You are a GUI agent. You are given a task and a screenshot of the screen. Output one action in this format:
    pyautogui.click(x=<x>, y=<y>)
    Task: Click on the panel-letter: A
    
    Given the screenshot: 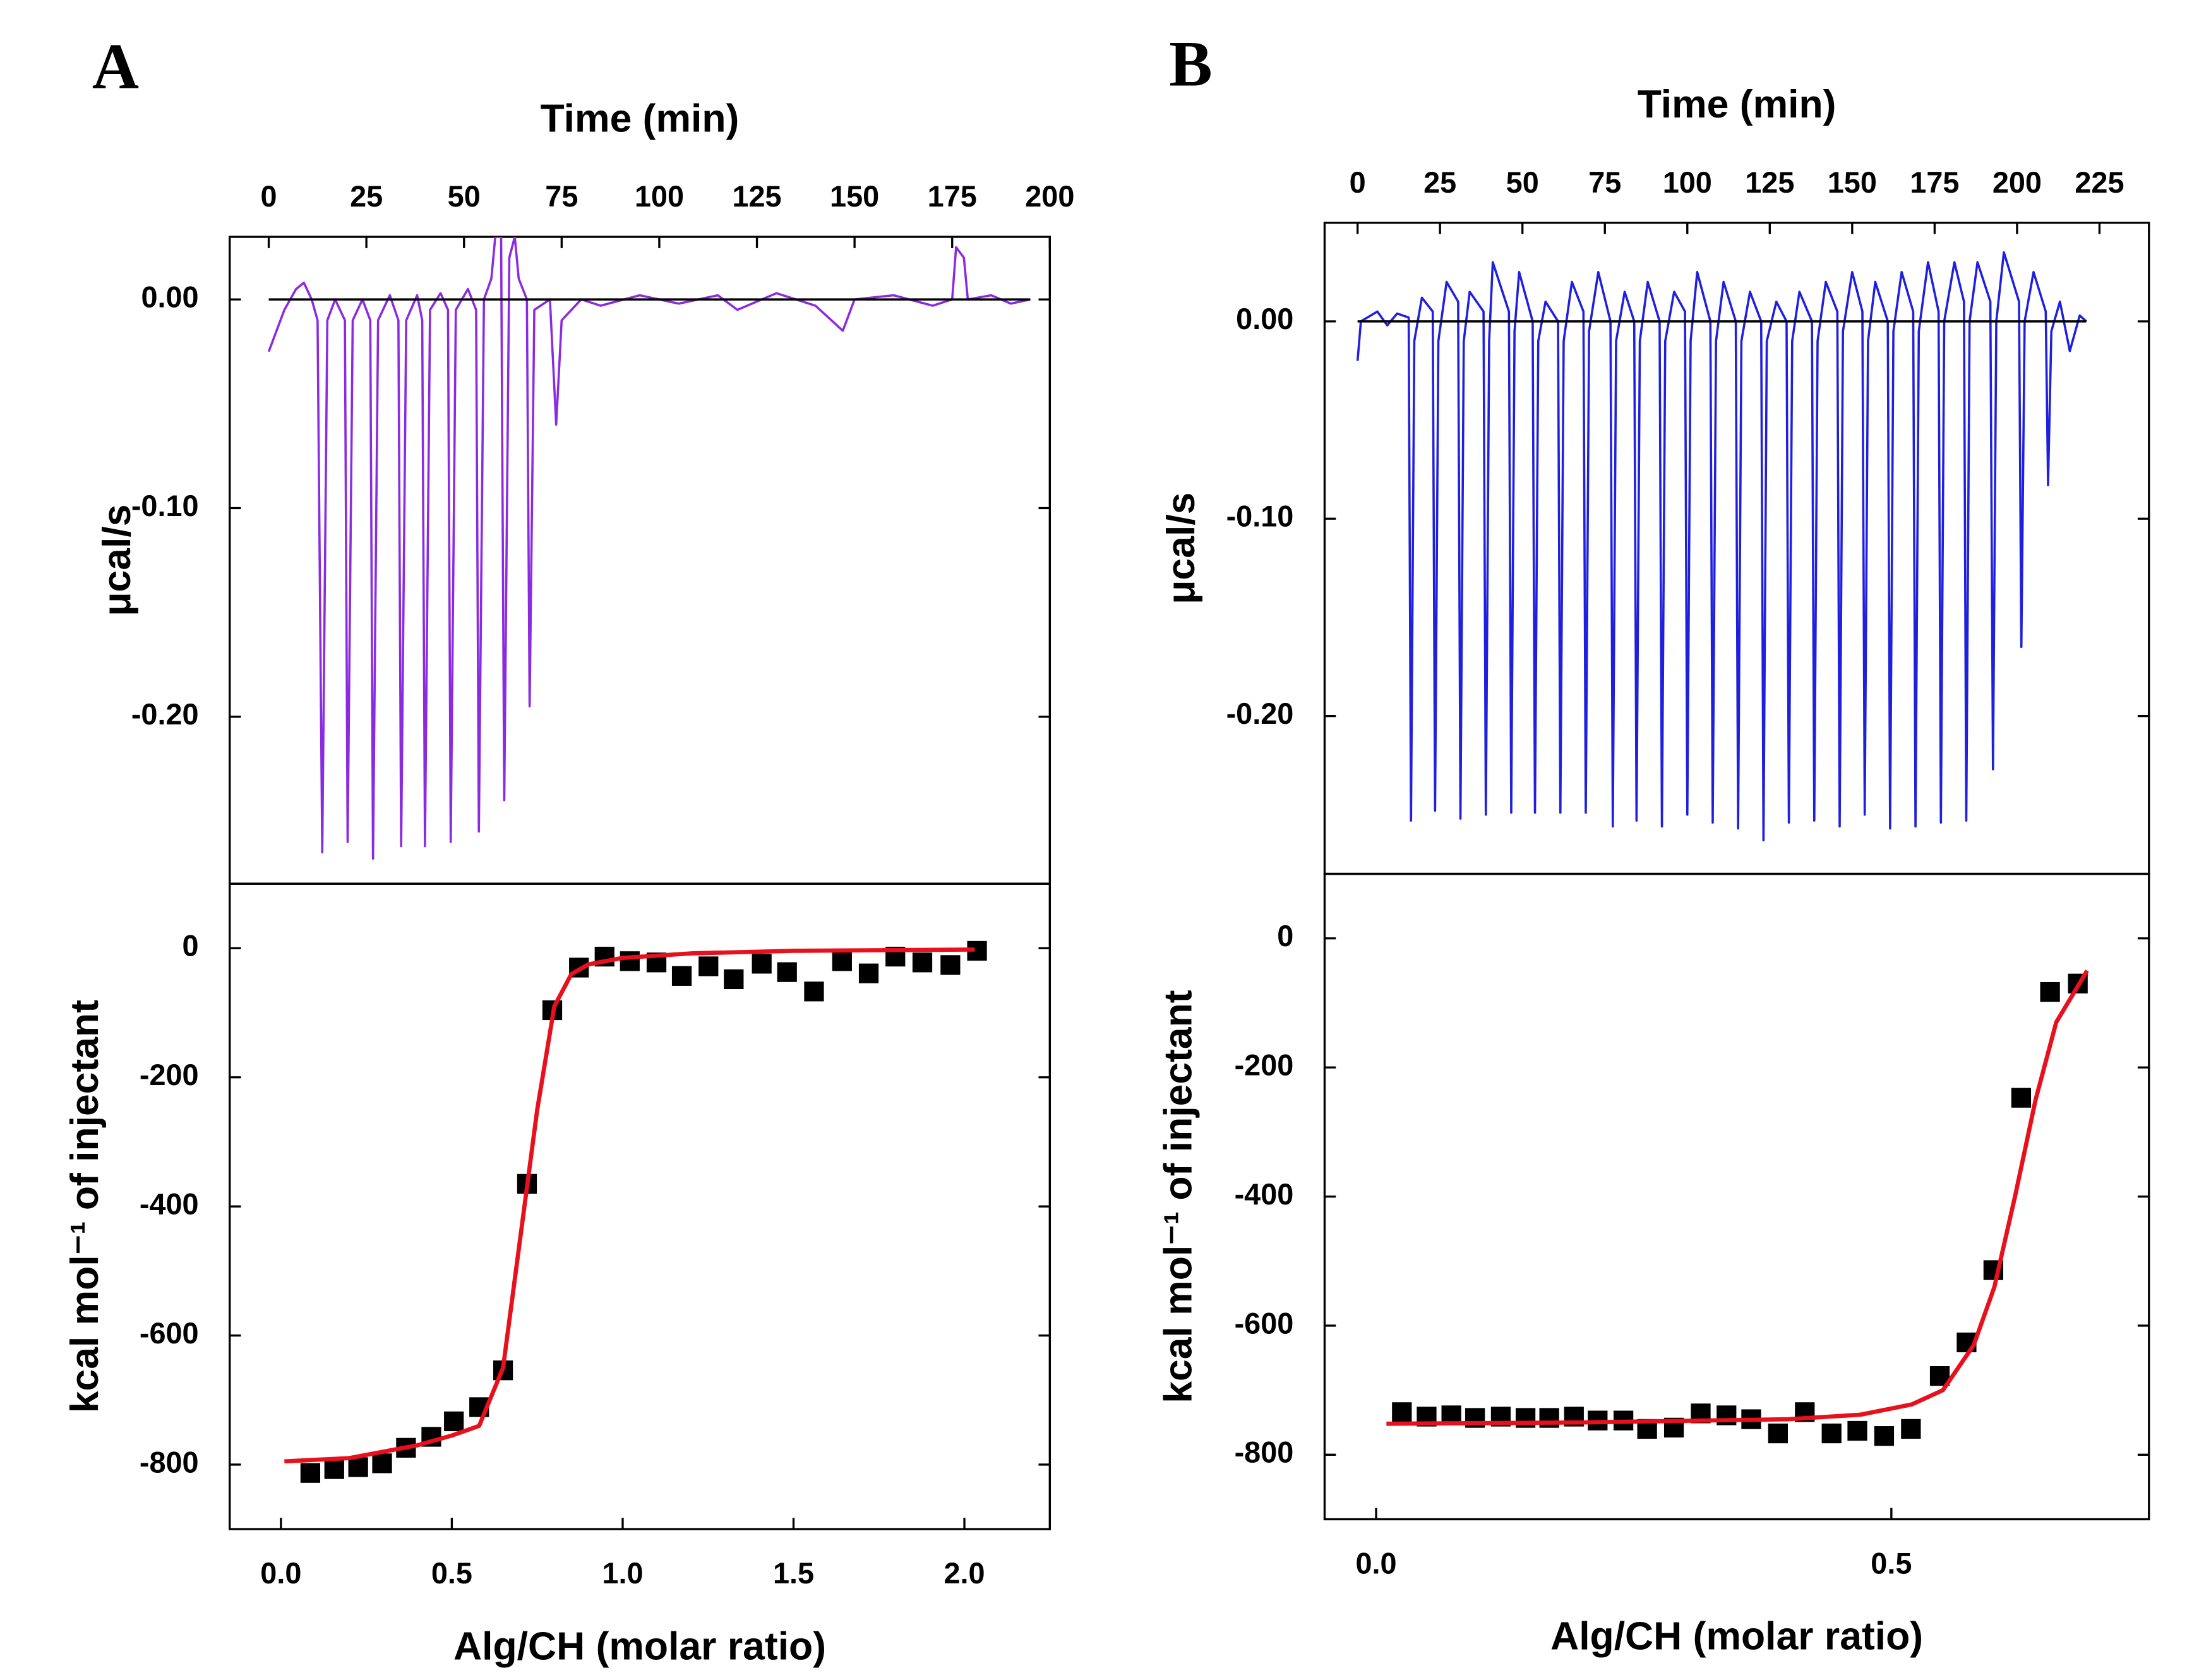 What is the action you would take?
    pyautogui.click(x=115, y=67)
    